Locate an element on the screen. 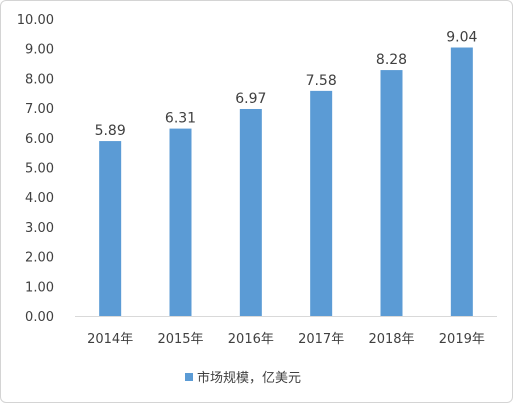 The height and width of the screenshot is (403, 513). y-tick-label: 5.00 is located at coordinates (39, 169).